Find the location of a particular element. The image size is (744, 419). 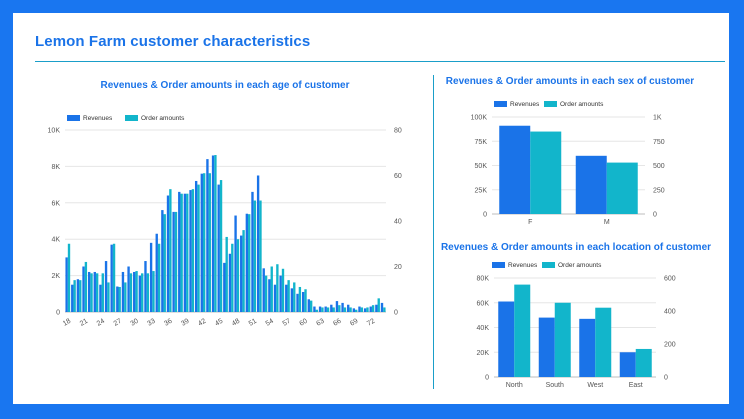

x-tick-label: 39 is located at coordinates (185, 323).